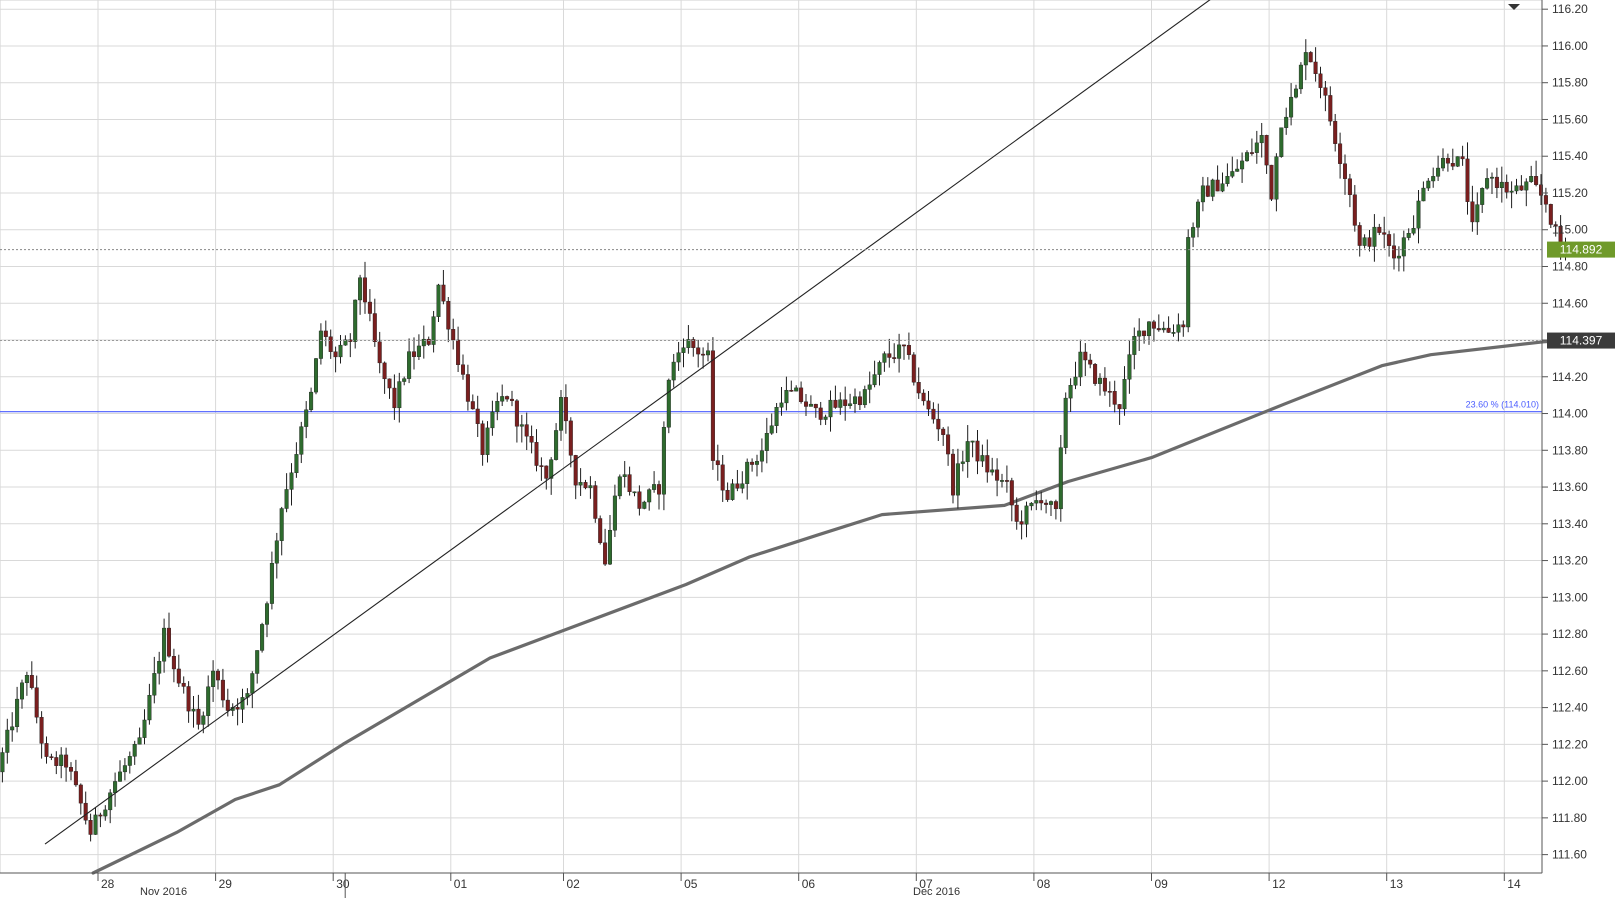 Image resolution: width=1617 pixels, height=903 pixels. What do you see at coordinates (691, 884) in the screenshot?
I see `x-tick-label: 05` at bounding box center [691, 884].